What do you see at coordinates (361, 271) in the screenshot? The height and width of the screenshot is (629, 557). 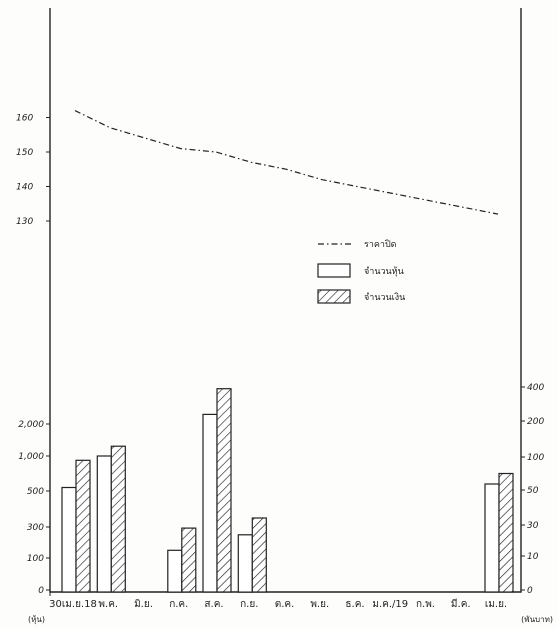 I see `legend: ราคาปิดจำนวนหุ้นจำนวนเงิน` at bounding box center [361, 271].